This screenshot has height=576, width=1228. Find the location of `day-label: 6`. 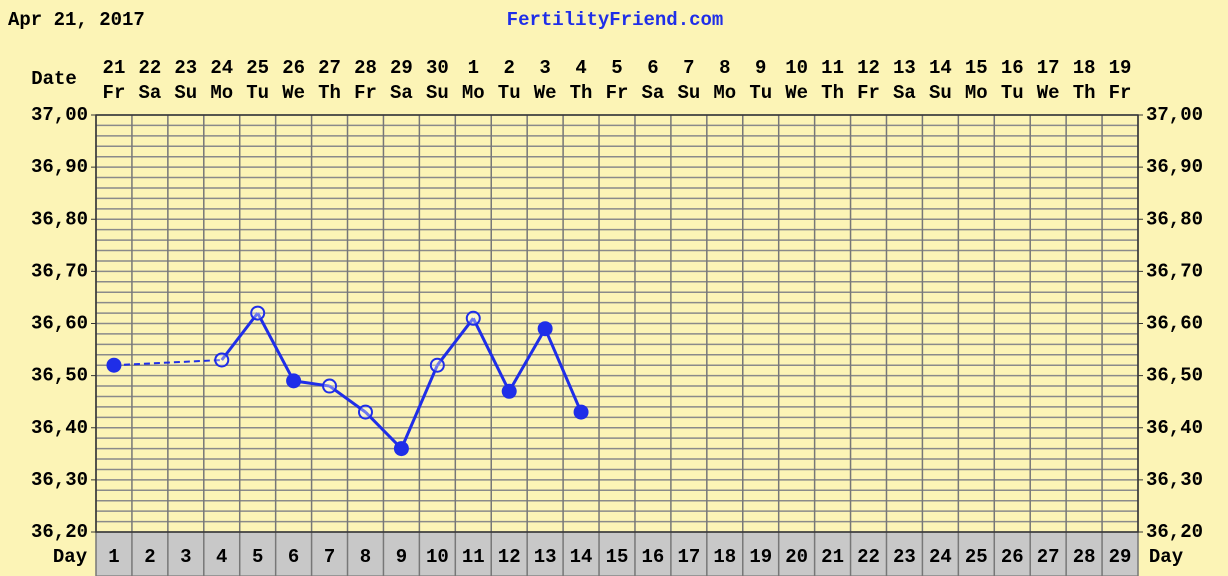

day-label: 6 is located at coordinates (293, 557).